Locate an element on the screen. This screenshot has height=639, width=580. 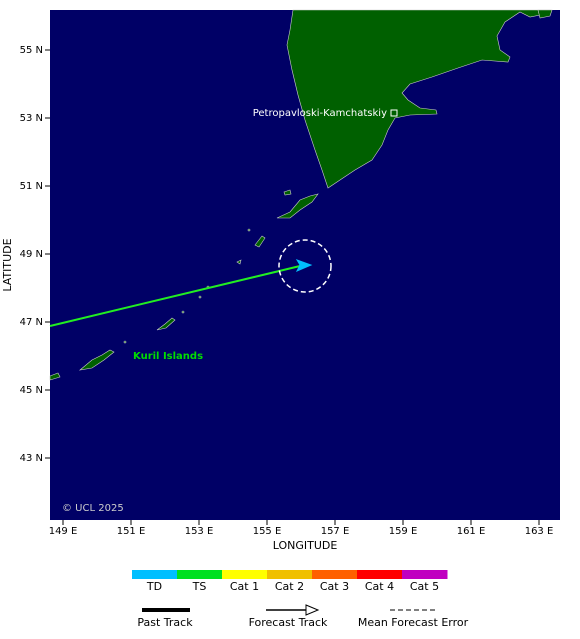
category-label: Cat 4 is located at coordinates (379, 586).